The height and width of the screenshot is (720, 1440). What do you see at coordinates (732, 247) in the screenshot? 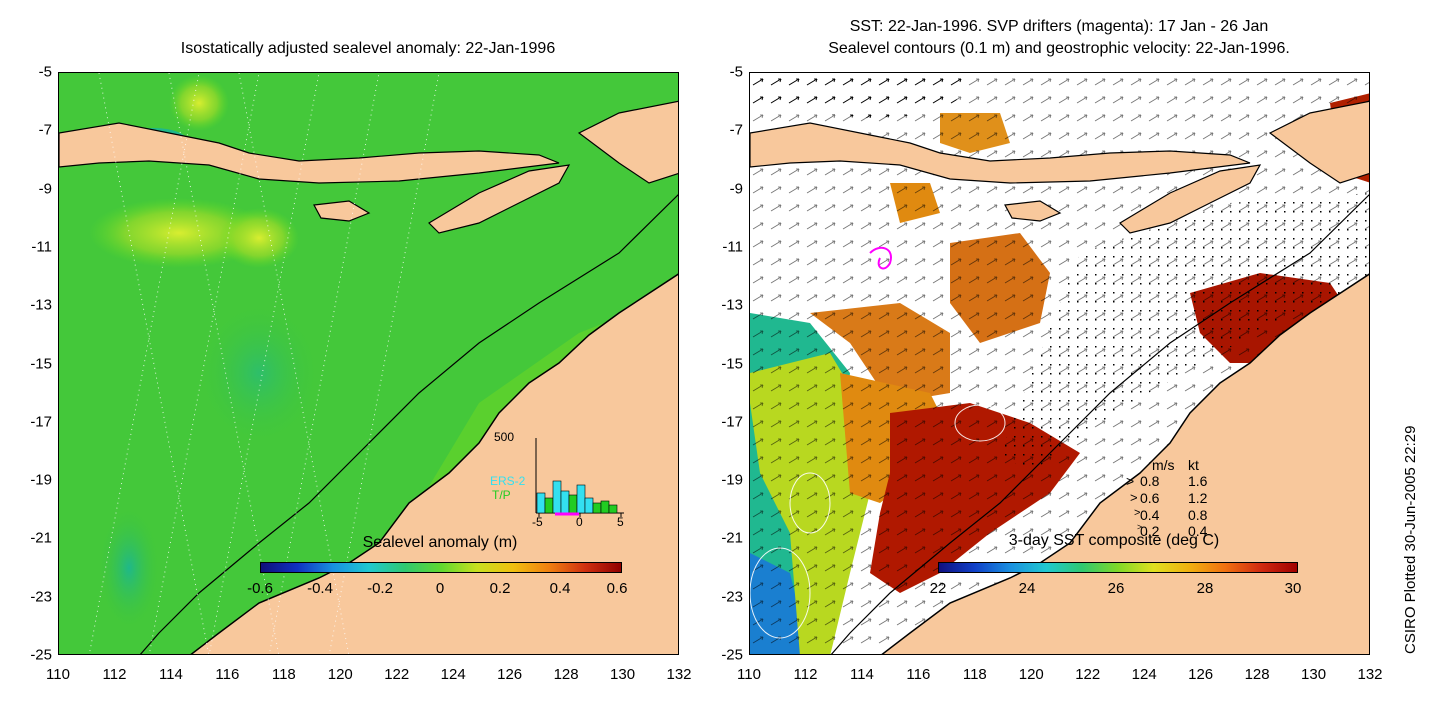
I see `y-tick-label: -11` at bounding box center [732, 247].